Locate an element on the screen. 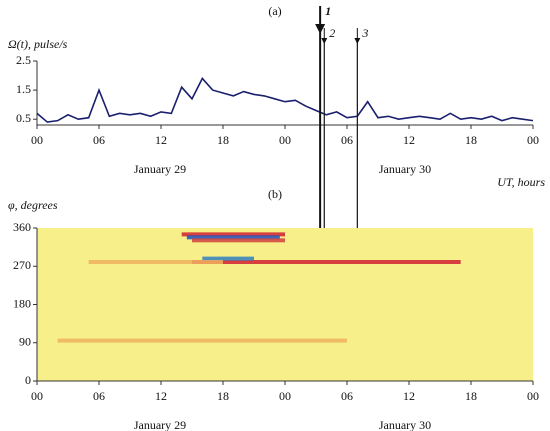 The width and height of the screenshot is (550, 431). y-tick-label: 0.5 is located at coordinates (23, 118).